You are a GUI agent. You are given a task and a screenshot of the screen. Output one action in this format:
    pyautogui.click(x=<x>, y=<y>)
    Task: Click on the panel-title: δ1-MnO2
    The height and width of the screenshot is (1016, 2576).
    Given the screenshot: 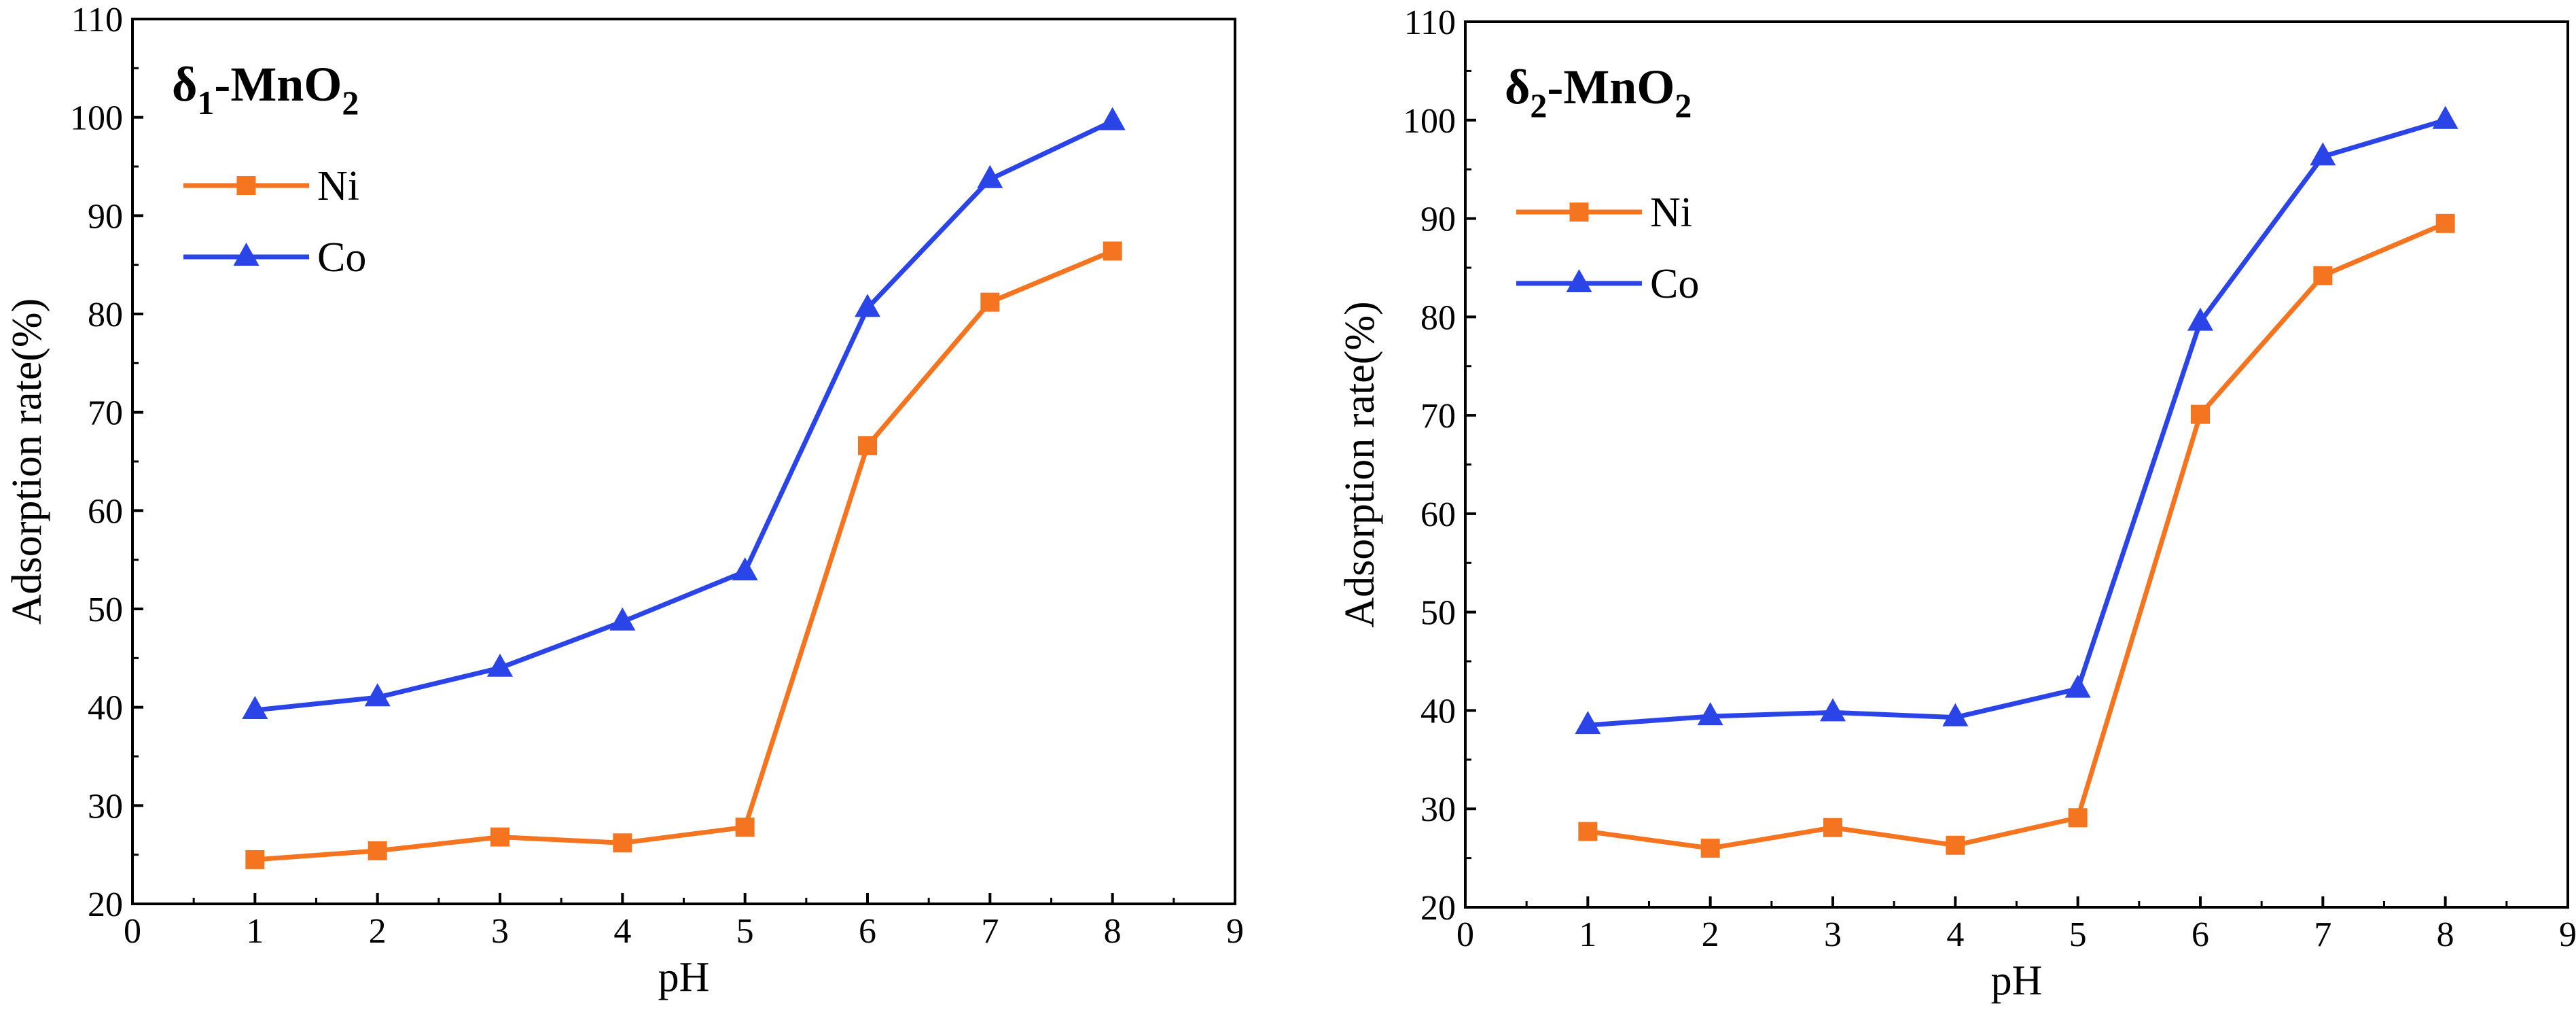 What is the action you would take?
    pyautogui.click(x=265, y=89)
    